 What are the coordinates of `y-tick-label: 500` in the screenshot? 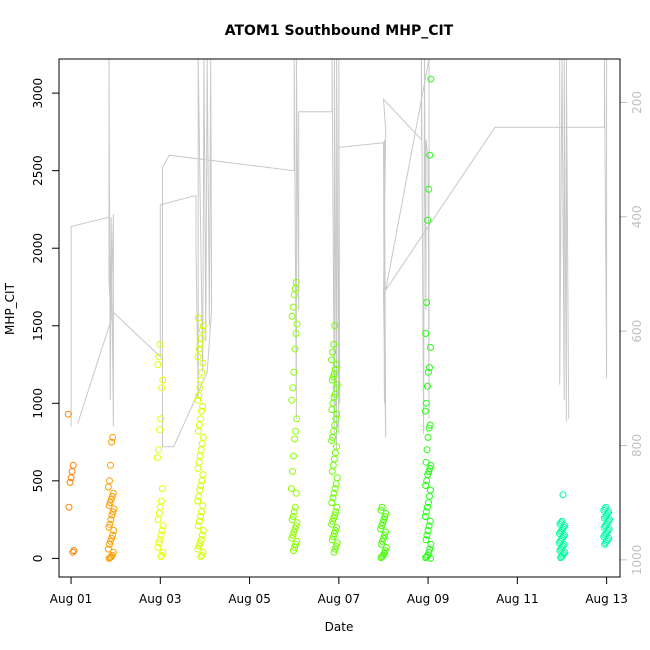 It's located at (38, 480).